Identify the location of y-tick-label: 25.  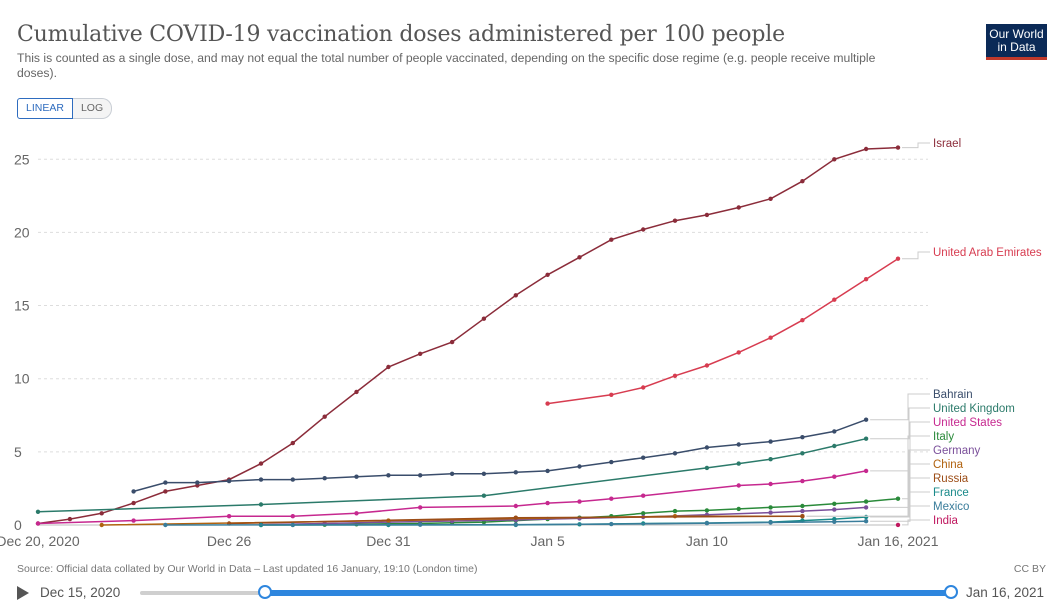
(22, 159).